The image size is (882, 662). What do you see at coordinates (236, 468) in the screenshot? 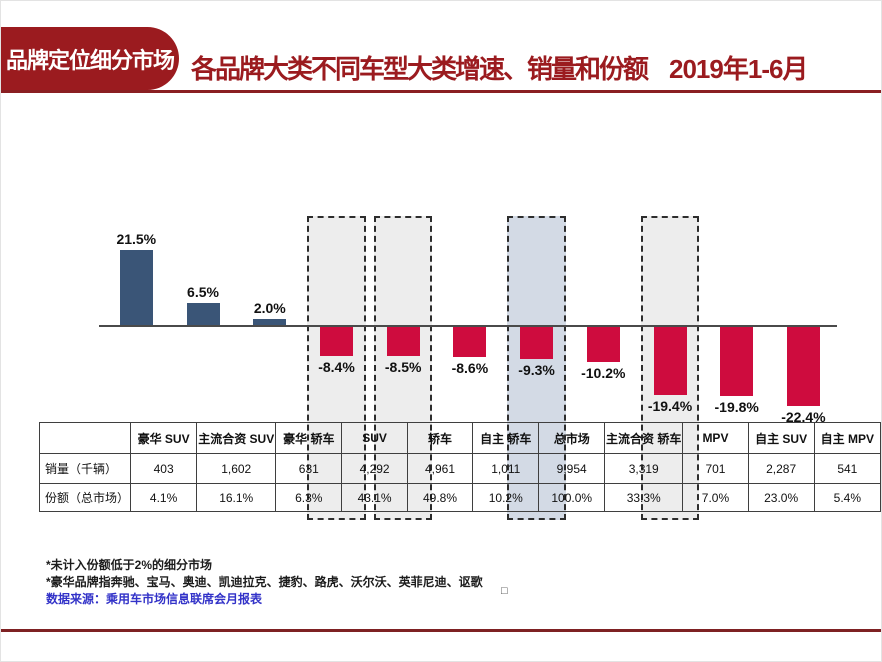
I see `table-cell: 1,602` at bounding box center [236, 468].